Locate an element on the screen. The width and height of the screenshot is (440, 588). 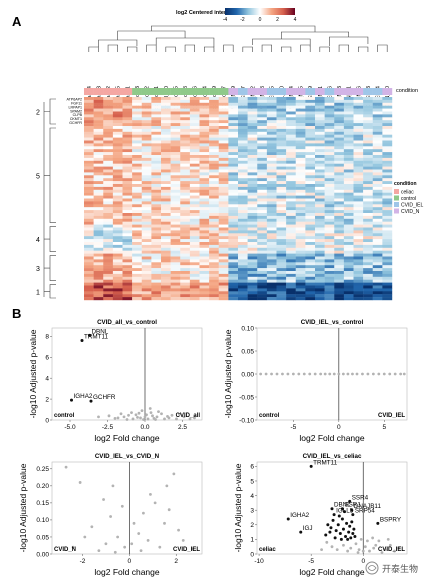
panel-b-label: B is located at coordinates (16, 313).